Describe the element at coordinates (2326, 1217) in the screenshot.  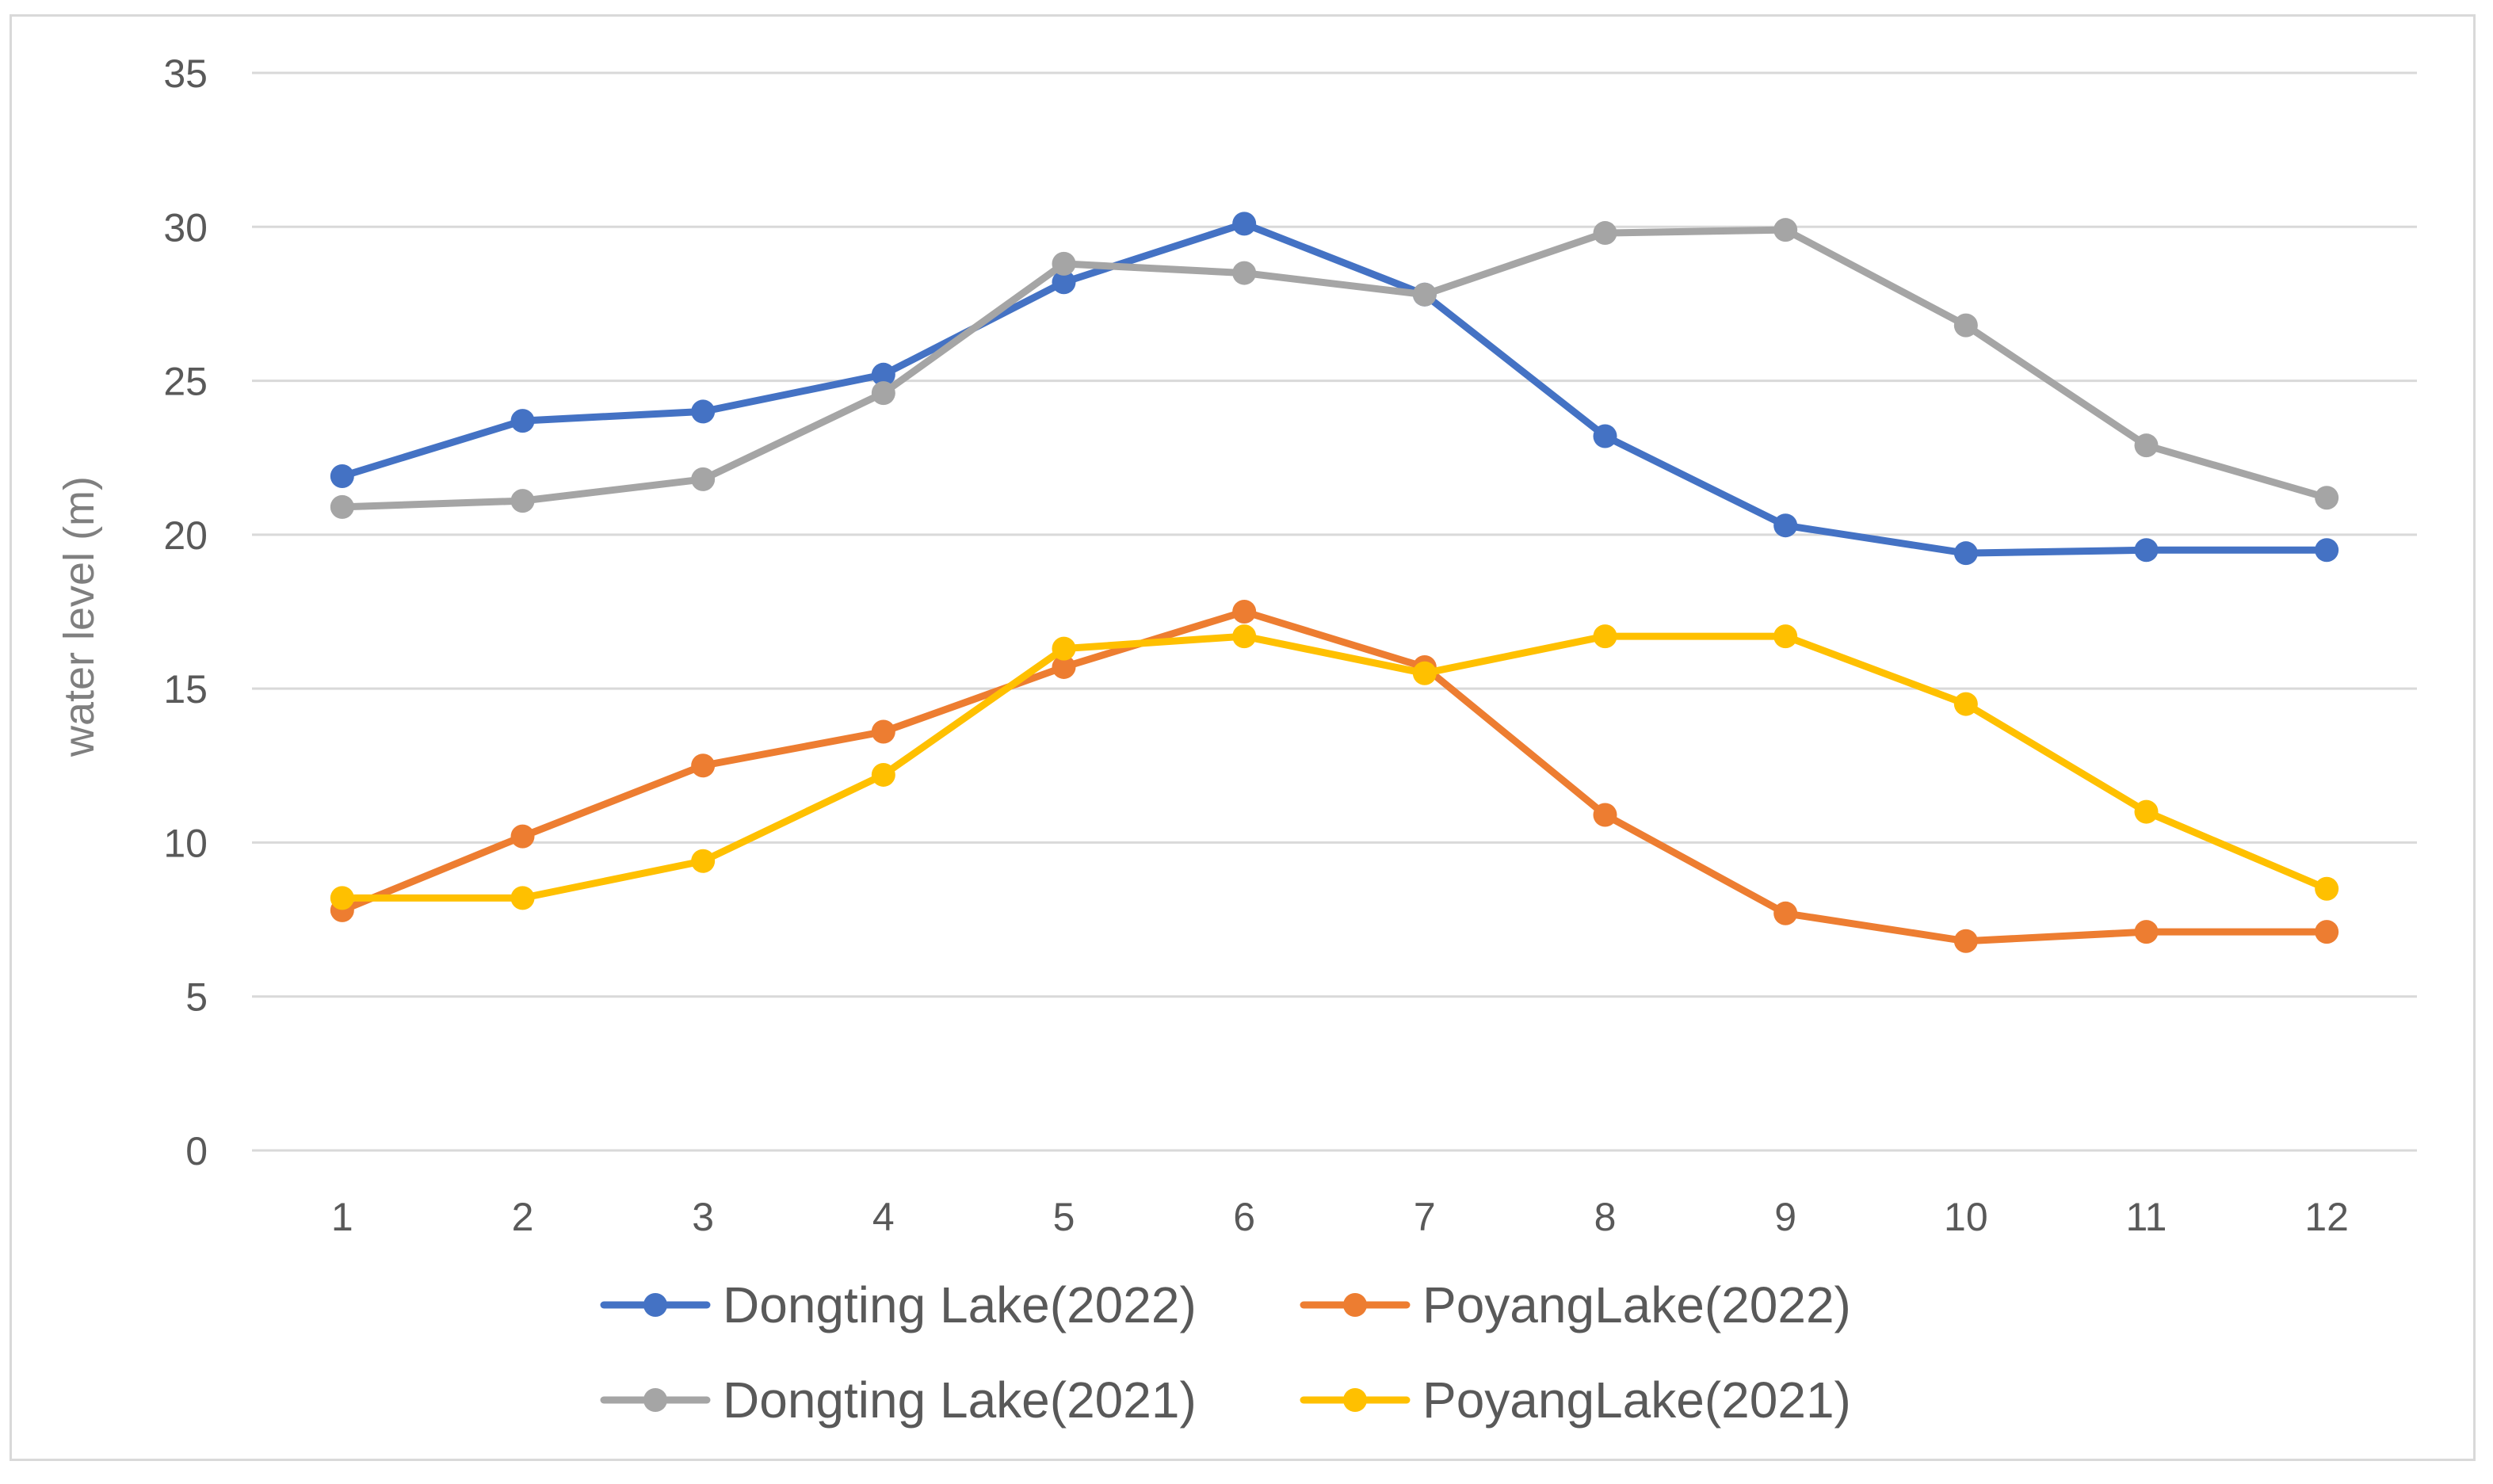
I see `x-tick-label: 12` at that location.